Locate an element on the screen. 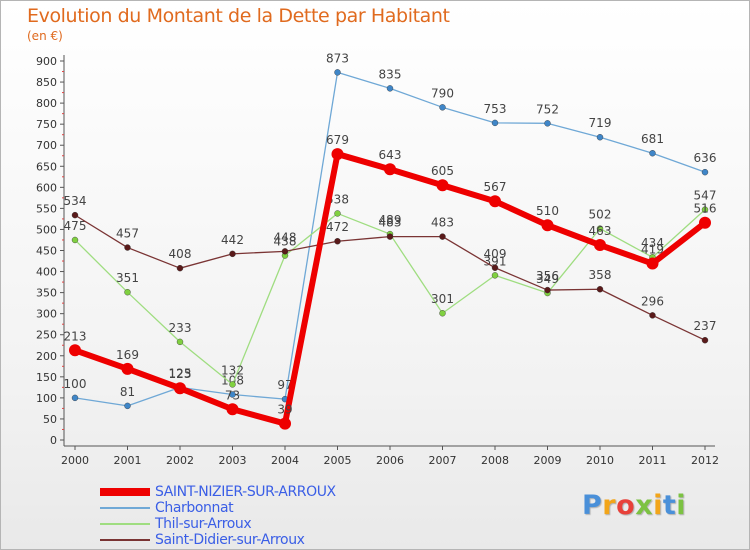  data-label: 475 is located at coordinates (75, 226).